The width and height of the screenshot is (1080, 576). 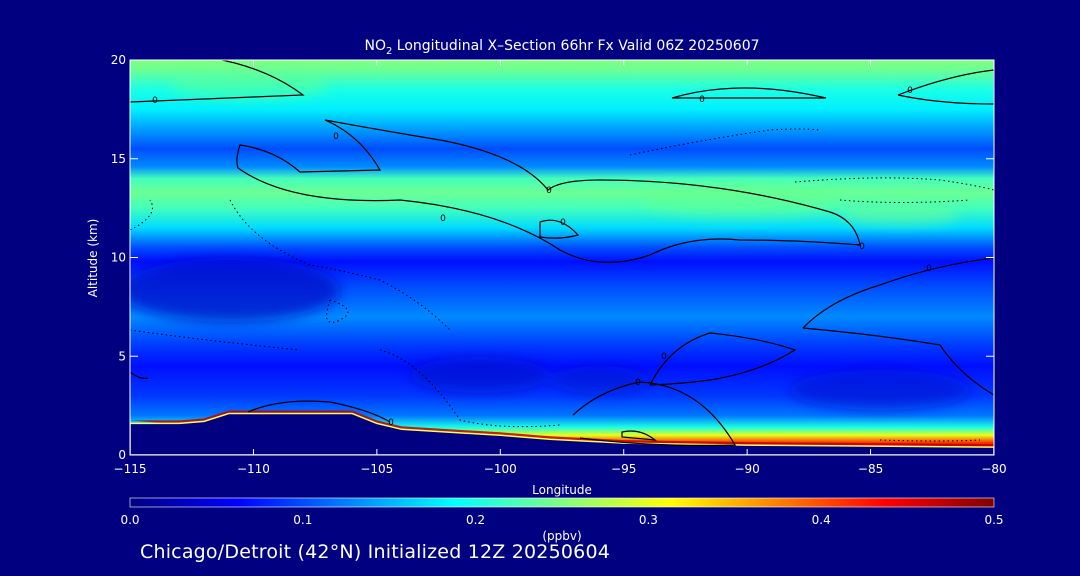 I want to click on colorbar-tick-label: 0.2, so click(x=475, y=520).